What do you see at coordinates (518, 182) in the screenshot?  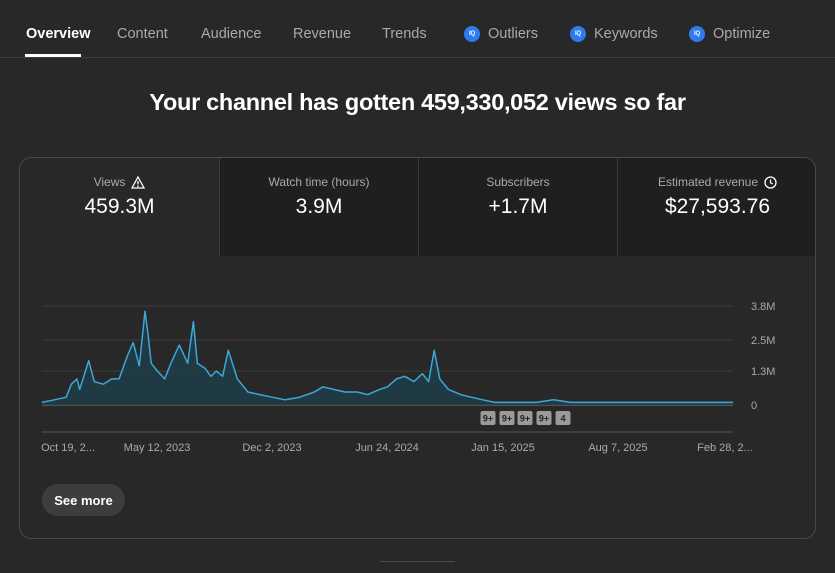 I see `metric-label: Subscribers` at bounding box center [518, 182].